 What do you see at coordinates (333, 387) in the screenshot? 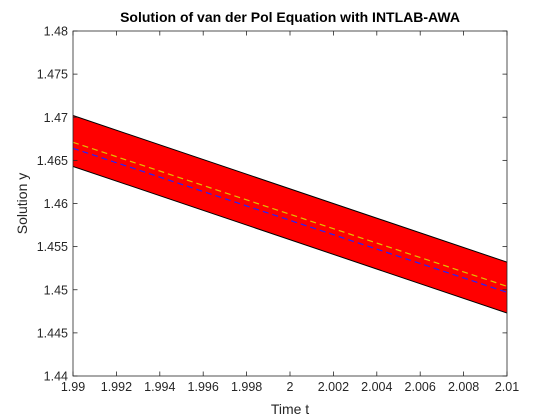
I see `x-tick-label: 2.002` at bounding box center [333, 387].